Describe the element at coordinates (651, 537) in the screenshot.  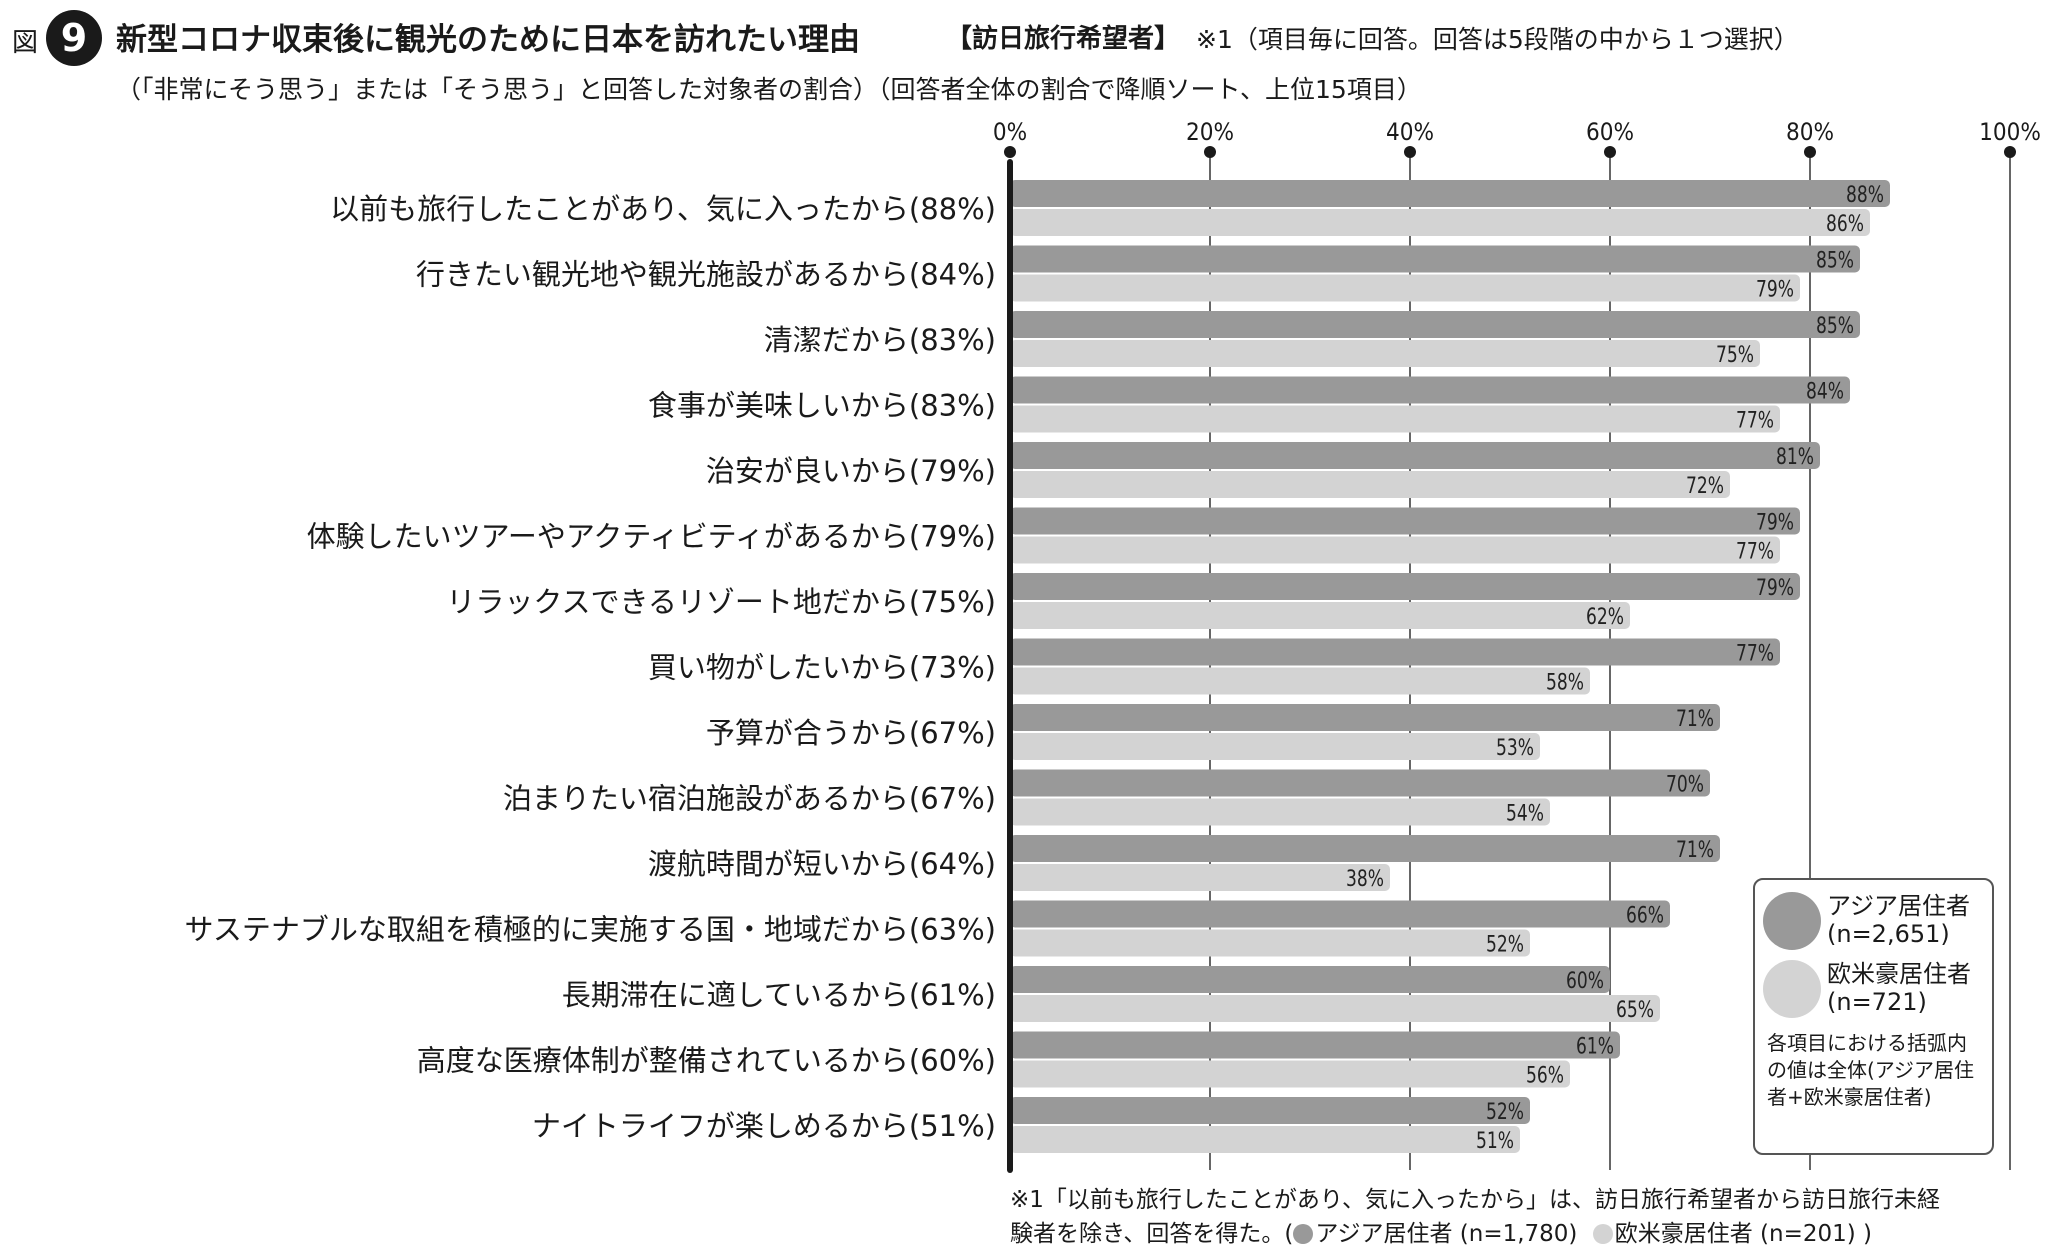
I see `category-label: 体験したいツアーやアクティビティがあるから(79%)` at that location.